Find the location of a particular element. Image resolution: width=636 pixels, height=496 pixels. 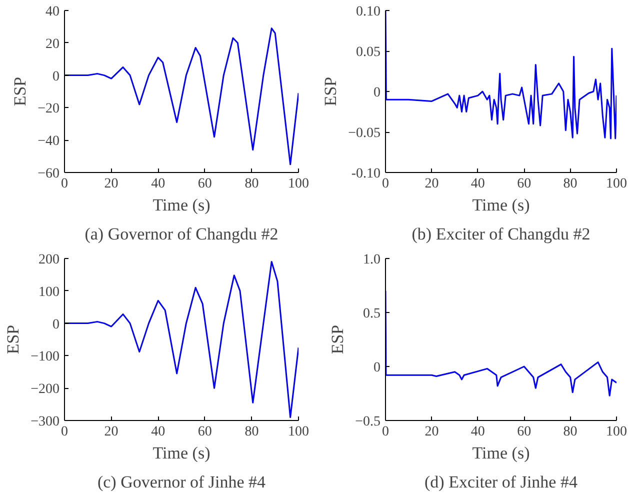

y-tick-label: 1.0 is located at coordinates (371, 260).